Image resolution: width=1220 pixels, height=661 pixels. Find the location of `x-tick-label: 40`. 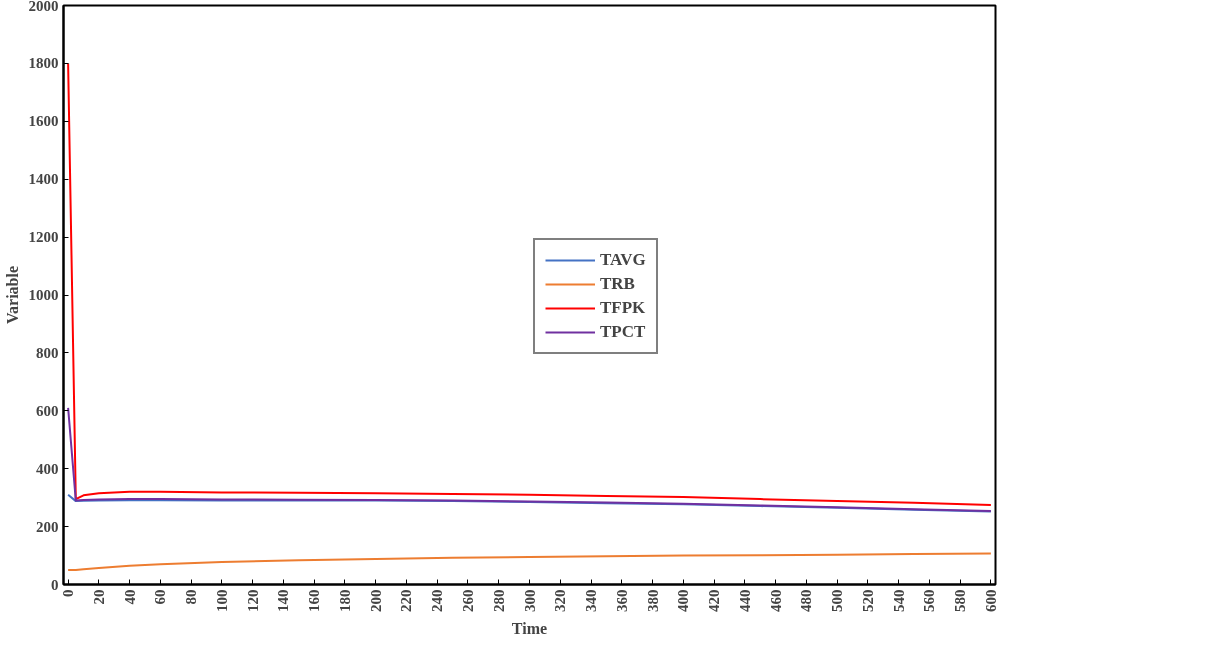

x-tick-label: 40 is located at coordinates (129, 597).